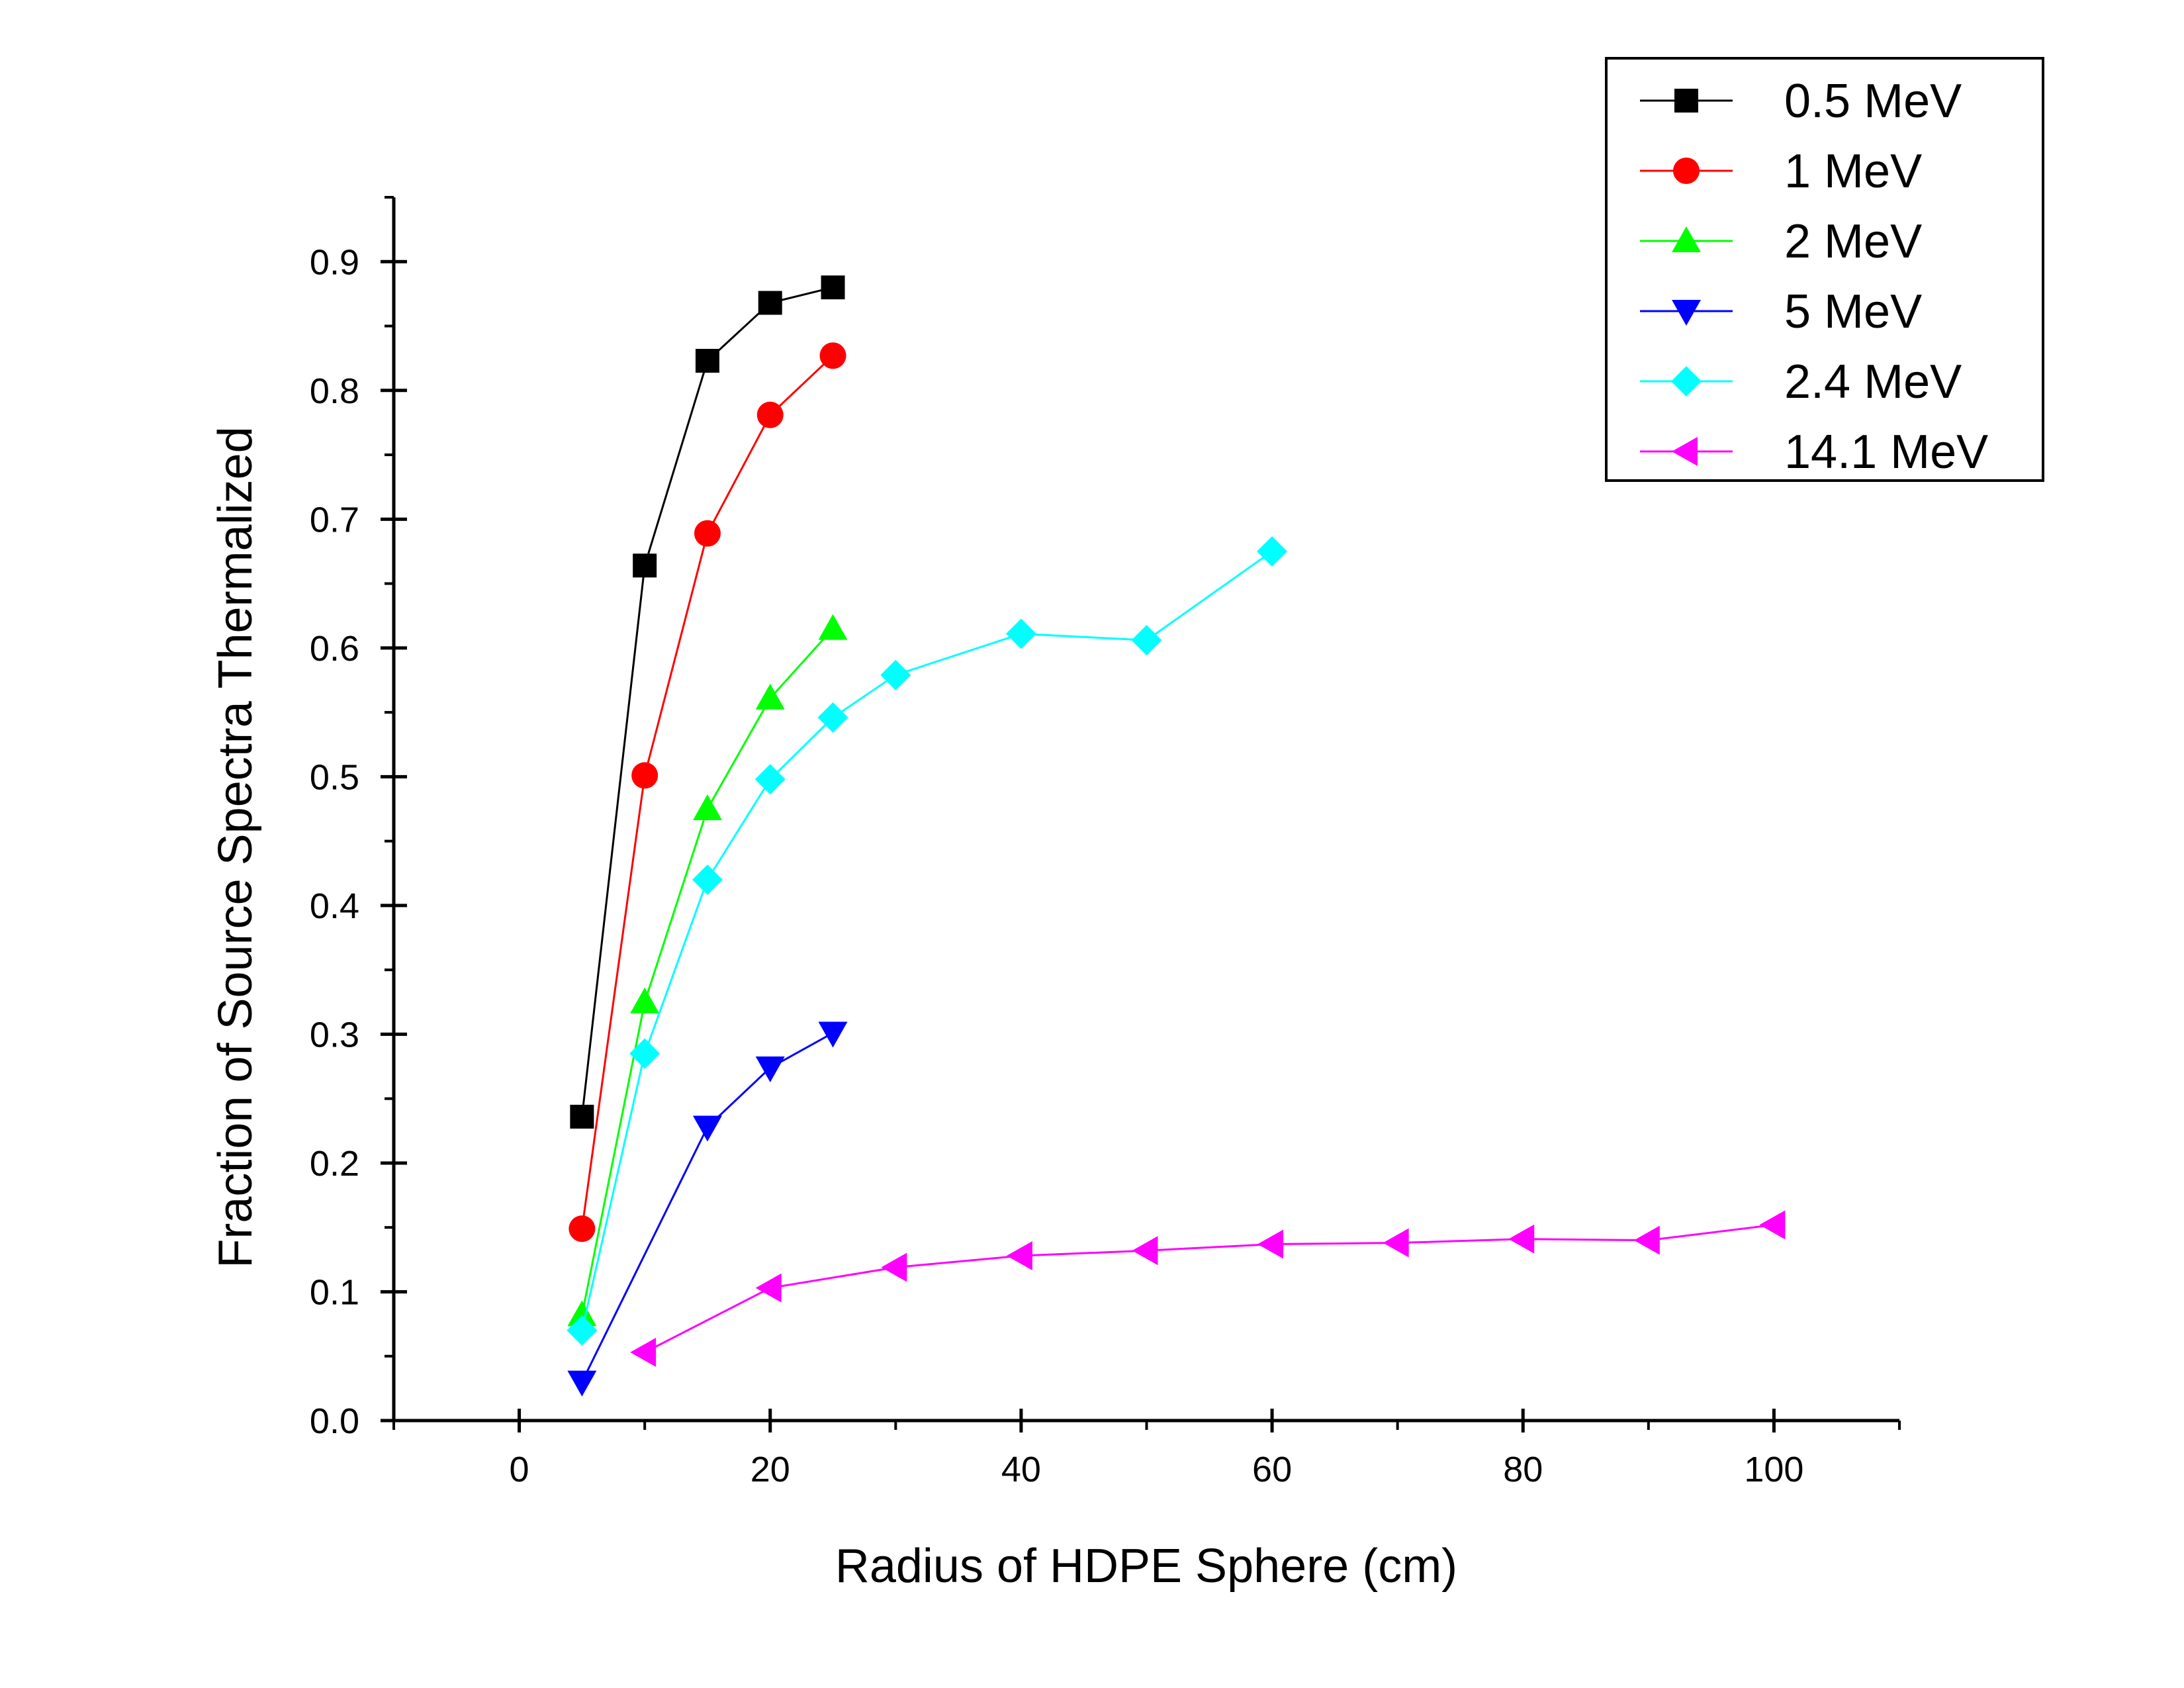  What do you see at coordinates (1146, 1566) in the screenshot?
I see `x-axis-title: Radius of HDPE Sphere (cm)` at bounding box center [1146, 1566].